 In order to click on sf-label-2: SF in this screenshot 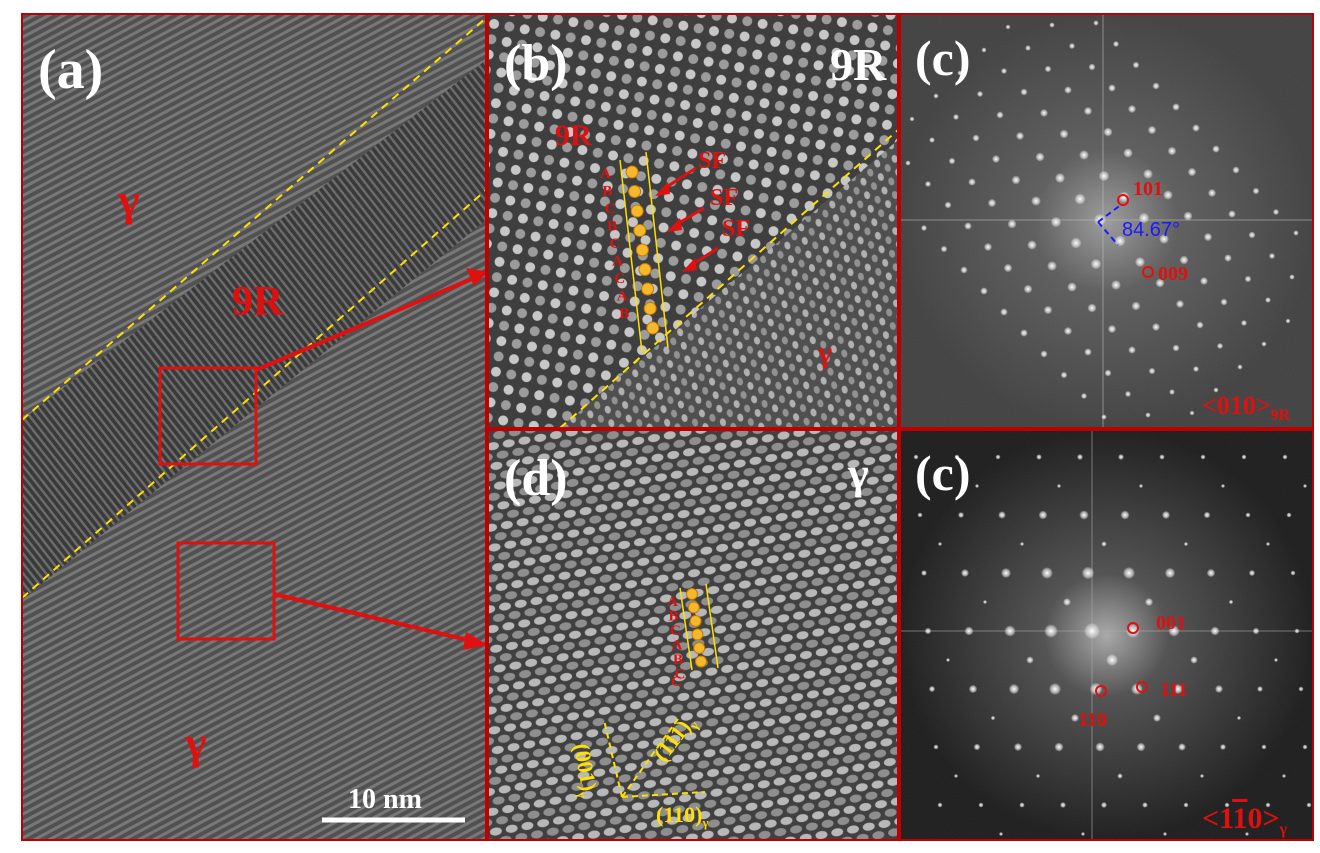, I will do `click(724, 198)`.